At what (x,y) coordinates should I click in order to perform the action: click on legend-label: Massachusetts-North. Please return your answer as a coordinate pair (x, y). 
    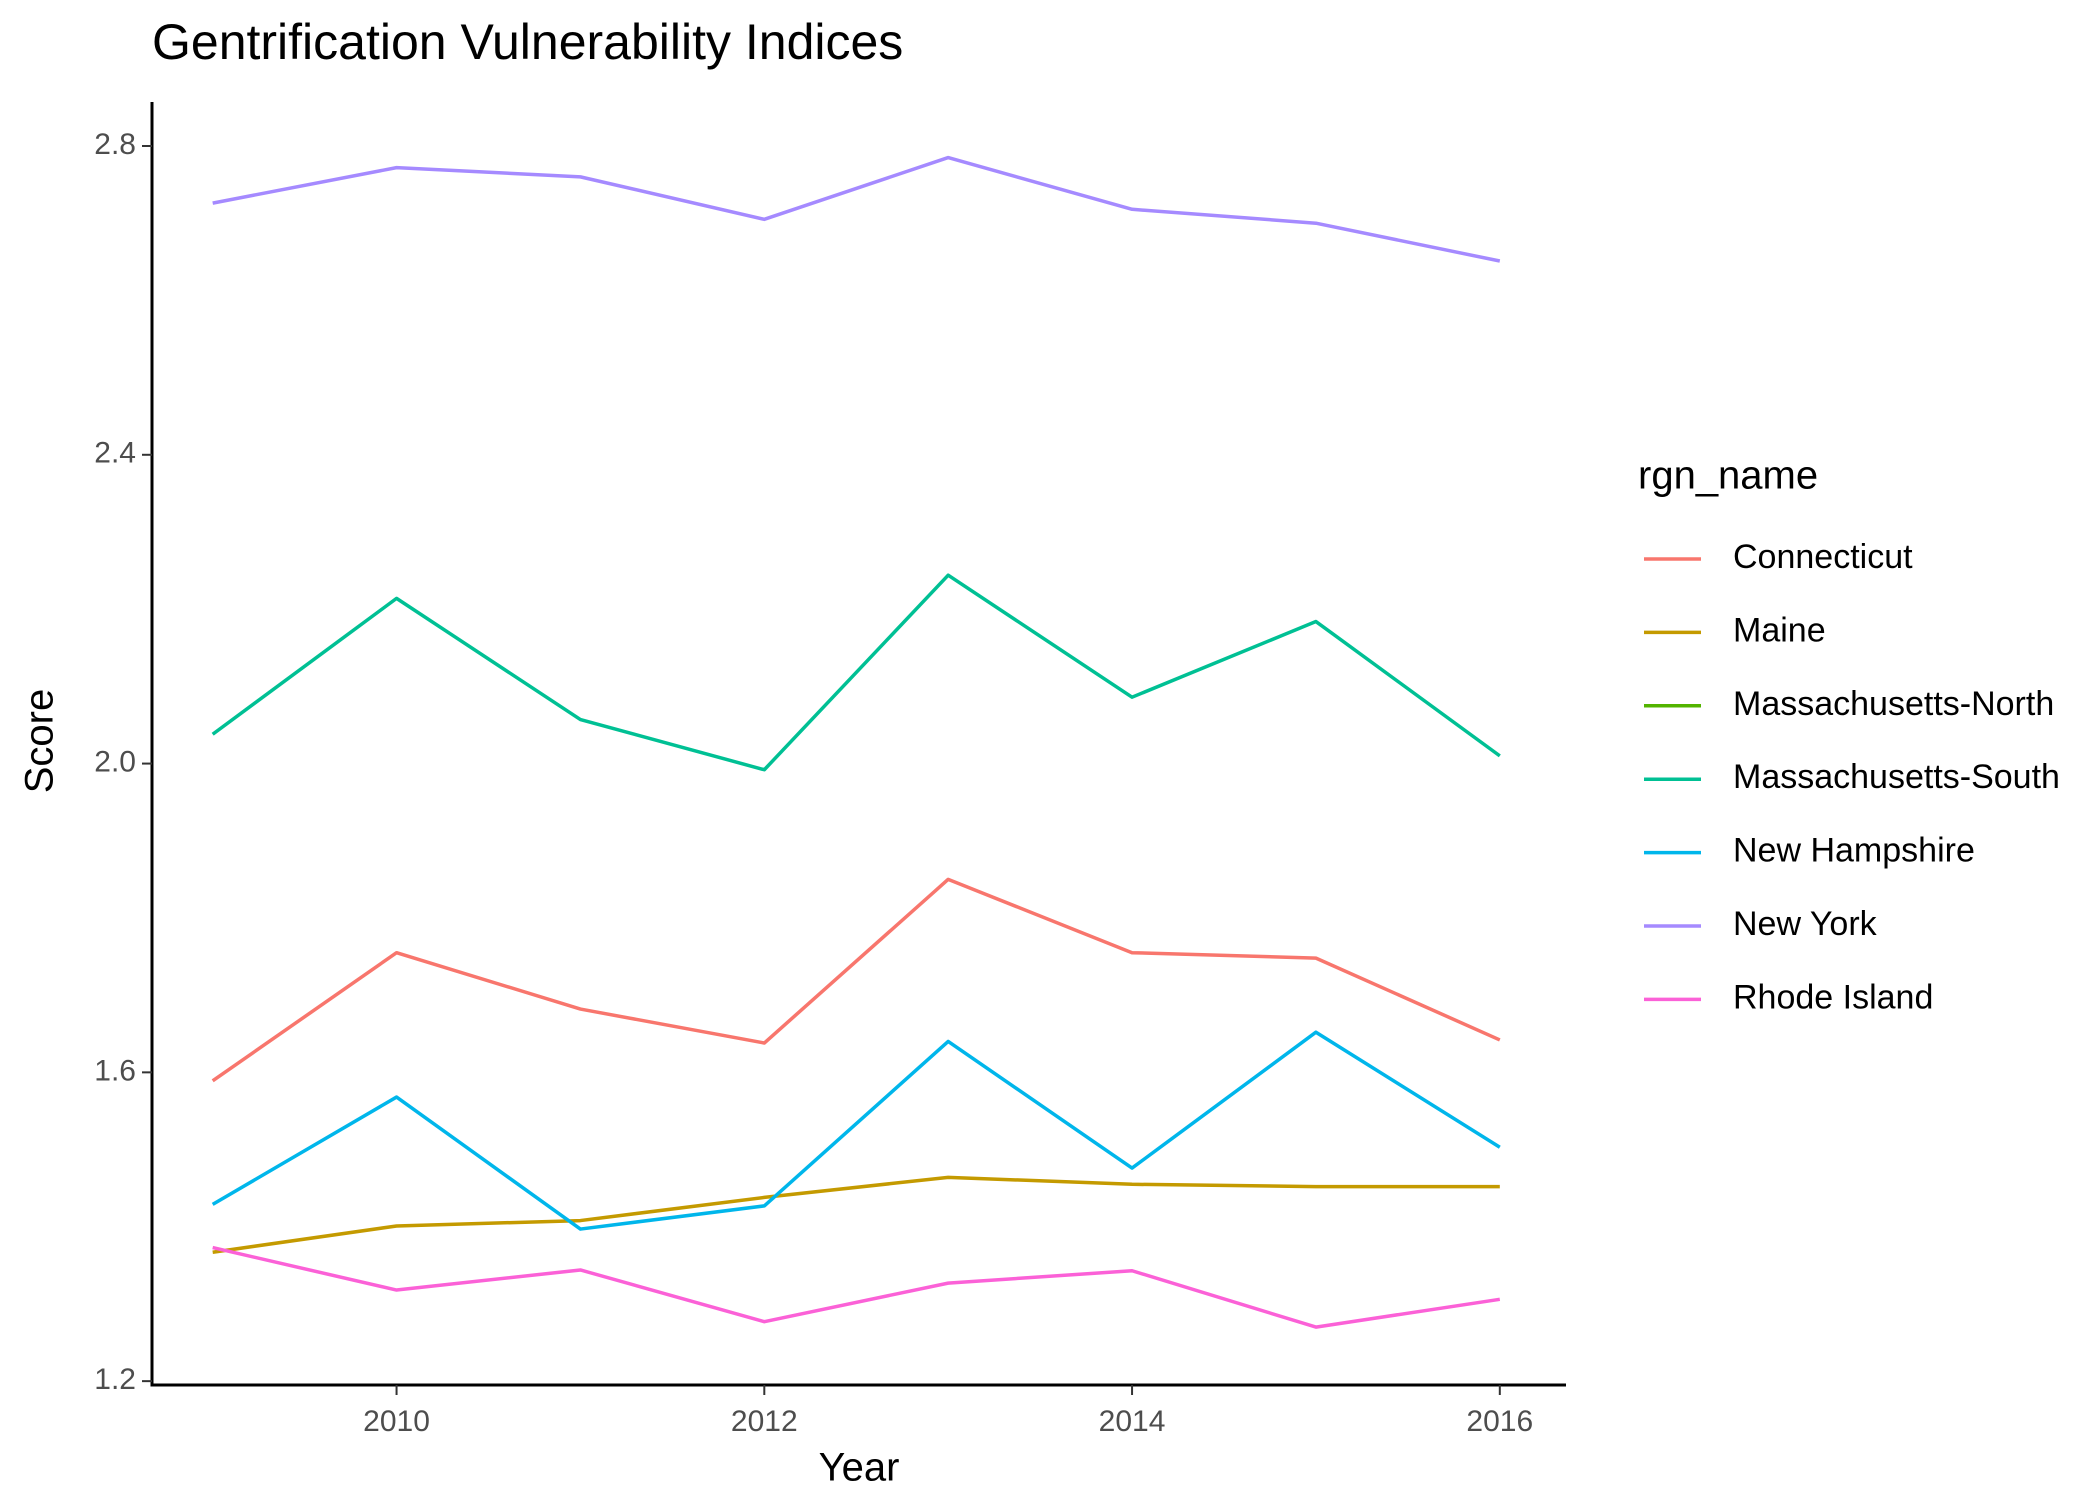
    Looking at the image, I should click on (1893, 704).